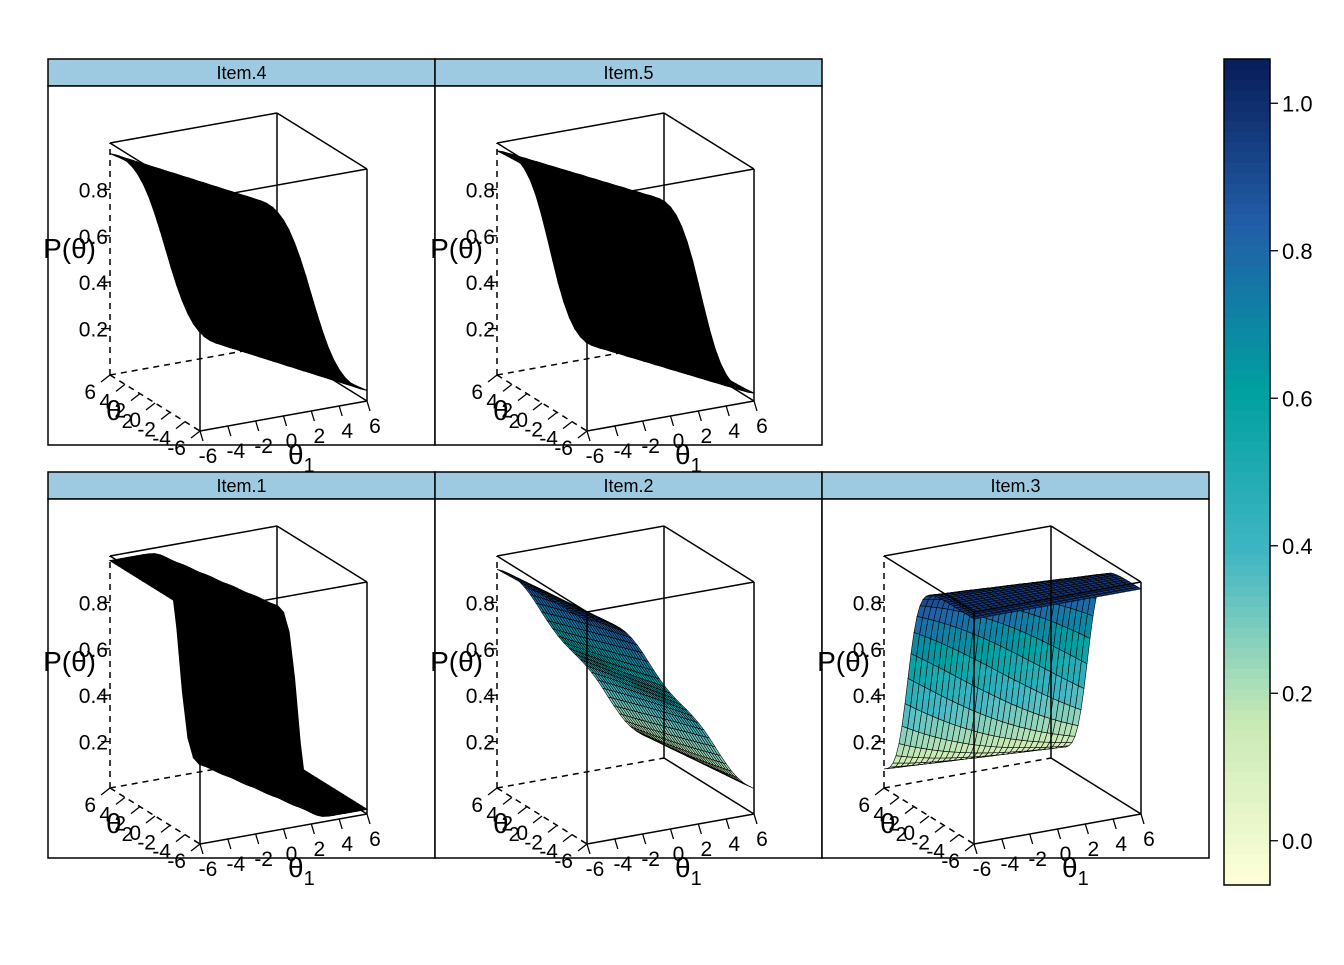 The image size is (1344, 965). What do you see at coordinates (161, 439) in the screenshot?
I see `y-tick-label: -4` at bounding box center [161, 439].